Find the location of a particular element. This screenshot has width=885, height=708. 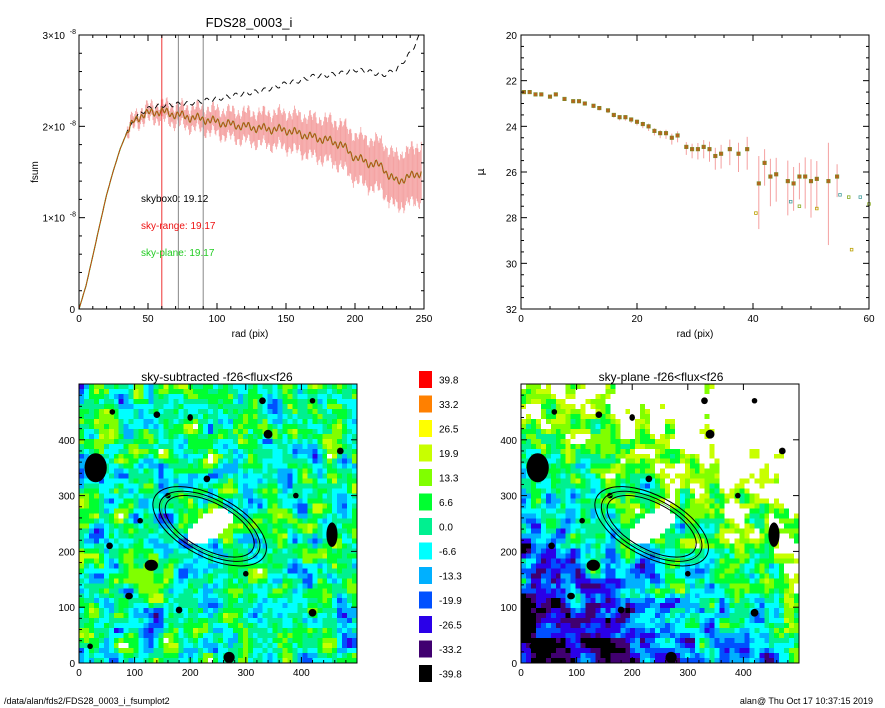

colorbar-label: 6.6 is located at coordinates (446, 503).